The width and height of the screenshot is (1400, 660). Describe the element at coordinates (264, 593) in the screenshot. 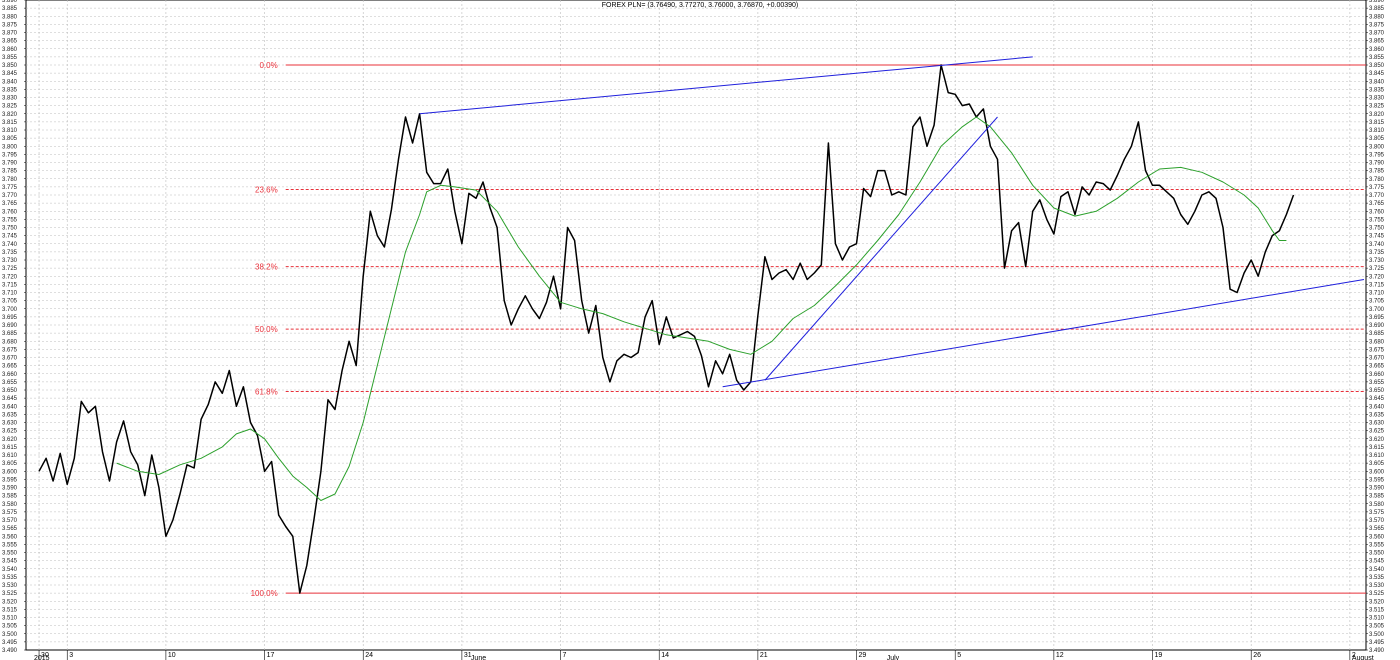

I see `fib-level-label: 100.0%` at that location.